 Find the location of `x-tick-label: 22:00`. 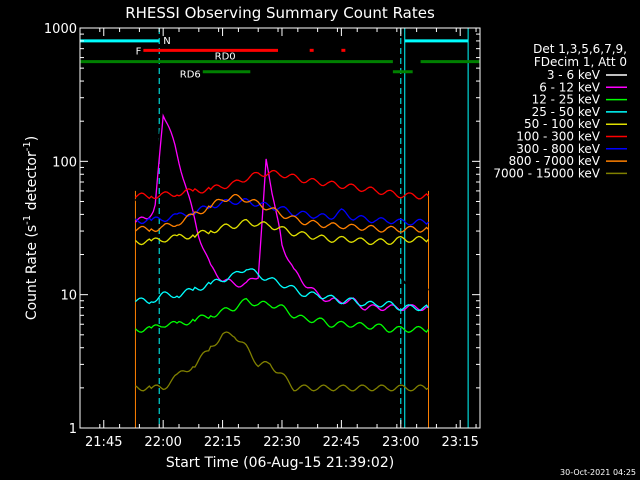

x-tick-label: 22:00 is located at coordinates (162, 442).